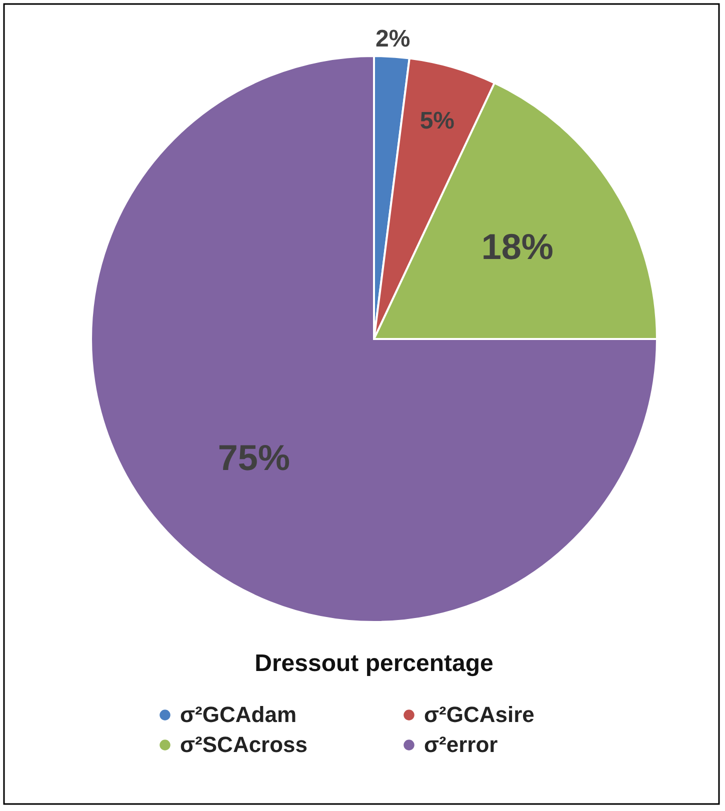 The height and width of the screenshot is (811, 725). Describe the element at coordinates (244, 744) in the screenshot. I see `legend-label: σ²SCAcross` at that location.